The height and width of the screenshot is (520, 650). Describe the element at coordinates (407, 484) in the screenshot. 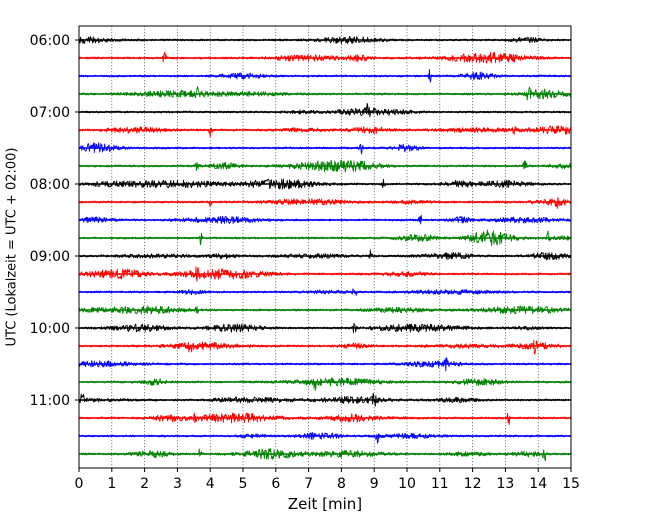

I see `x-tick-label: 10` at that location.